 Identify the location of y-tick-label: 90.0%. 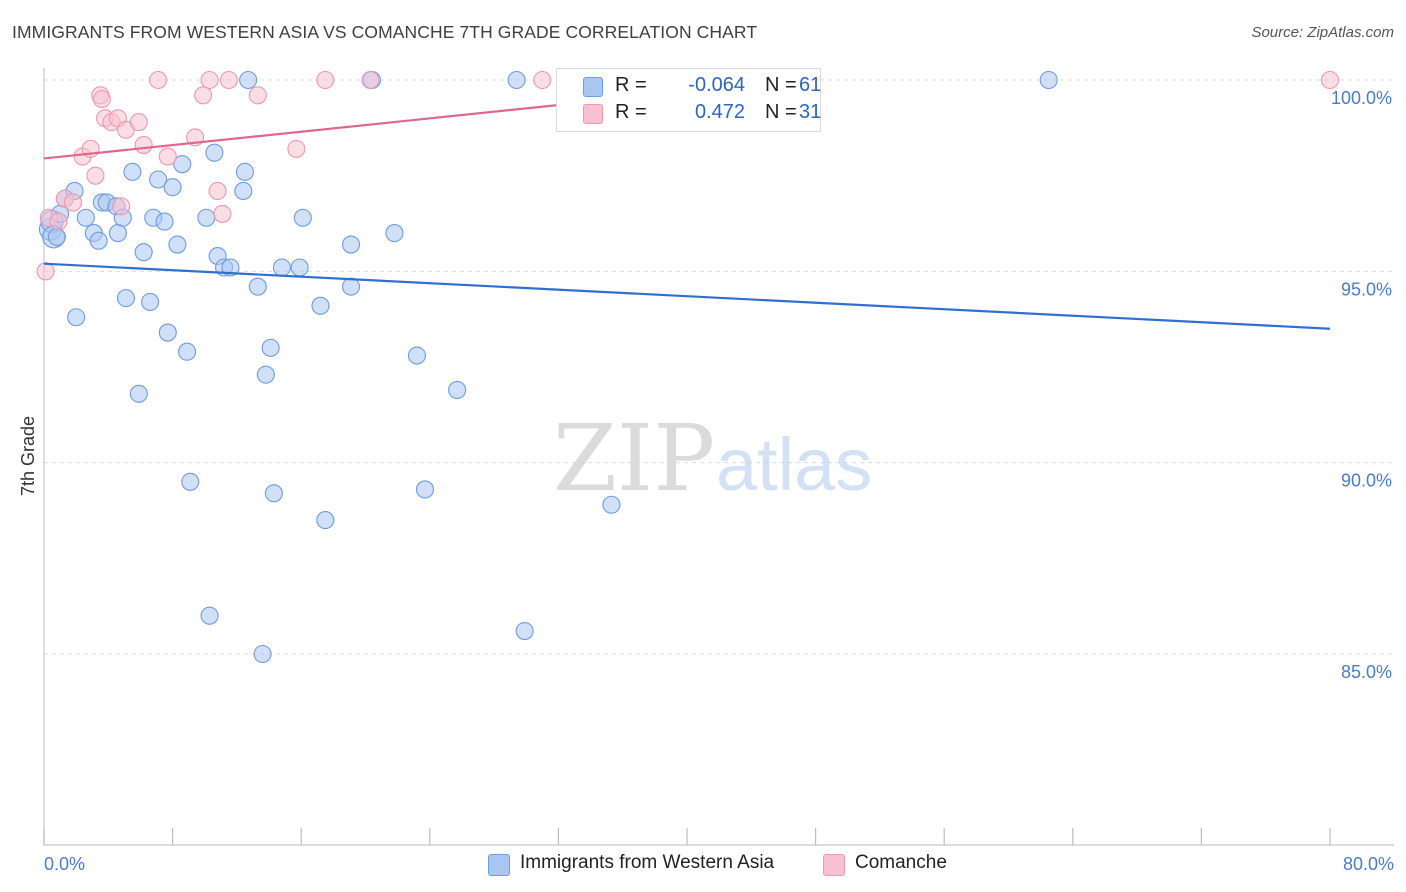
(1366, 481).